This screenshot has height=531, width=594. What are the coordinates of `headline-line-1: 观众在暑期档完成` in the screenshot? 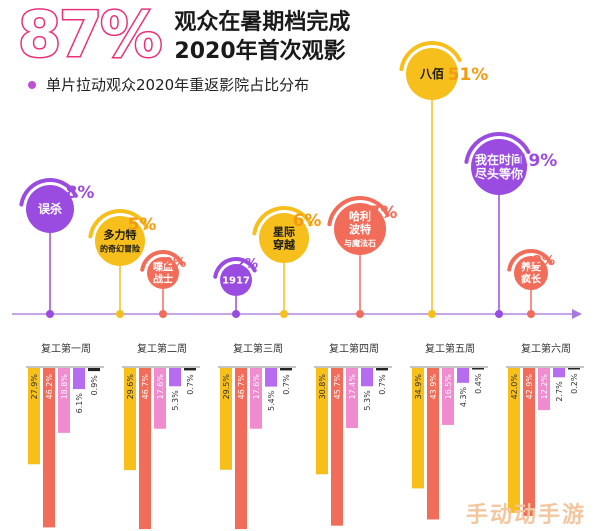 It's located at (262, 22).